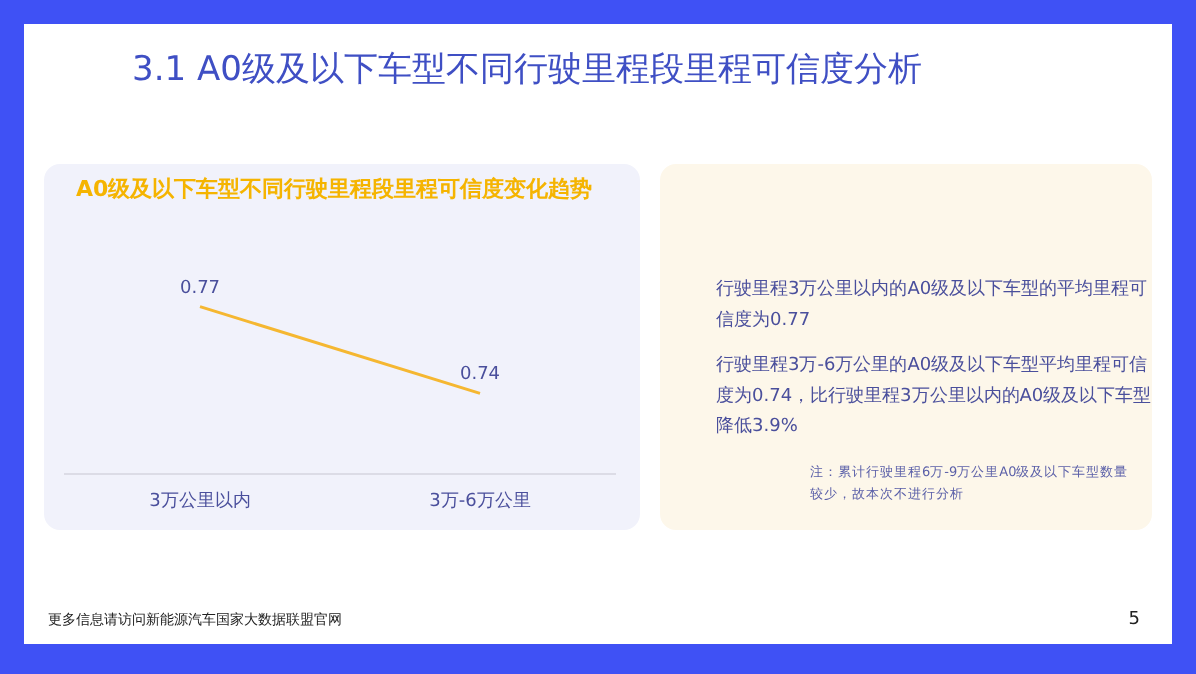 The height and width of the screenshot is (674, 1196). What do you see at coordinates (480, 501) in the screenshot?
I see `x-tick-label: 3万-6万公里` at bounding box center [480, 501].